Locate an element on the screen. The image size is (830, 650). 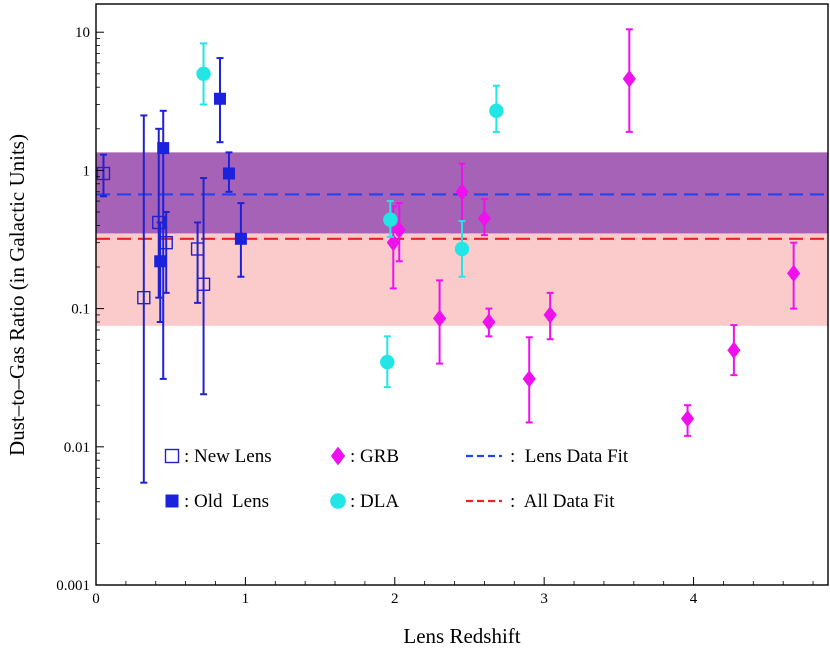
x-tick-label: 3 is located at coordinates (544, 599).